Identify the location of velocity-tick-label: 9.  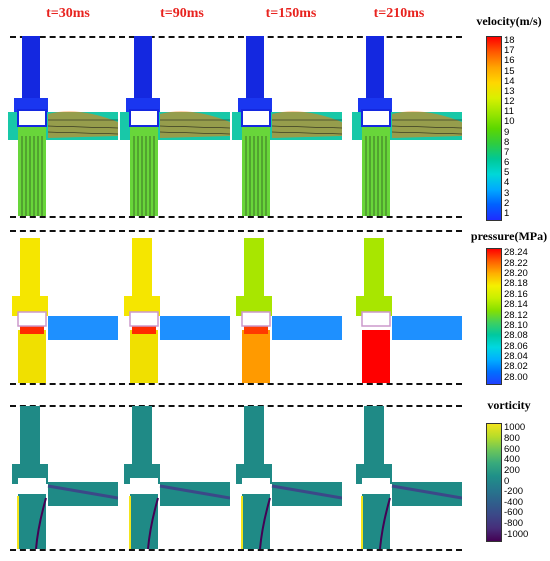
(507, 132).